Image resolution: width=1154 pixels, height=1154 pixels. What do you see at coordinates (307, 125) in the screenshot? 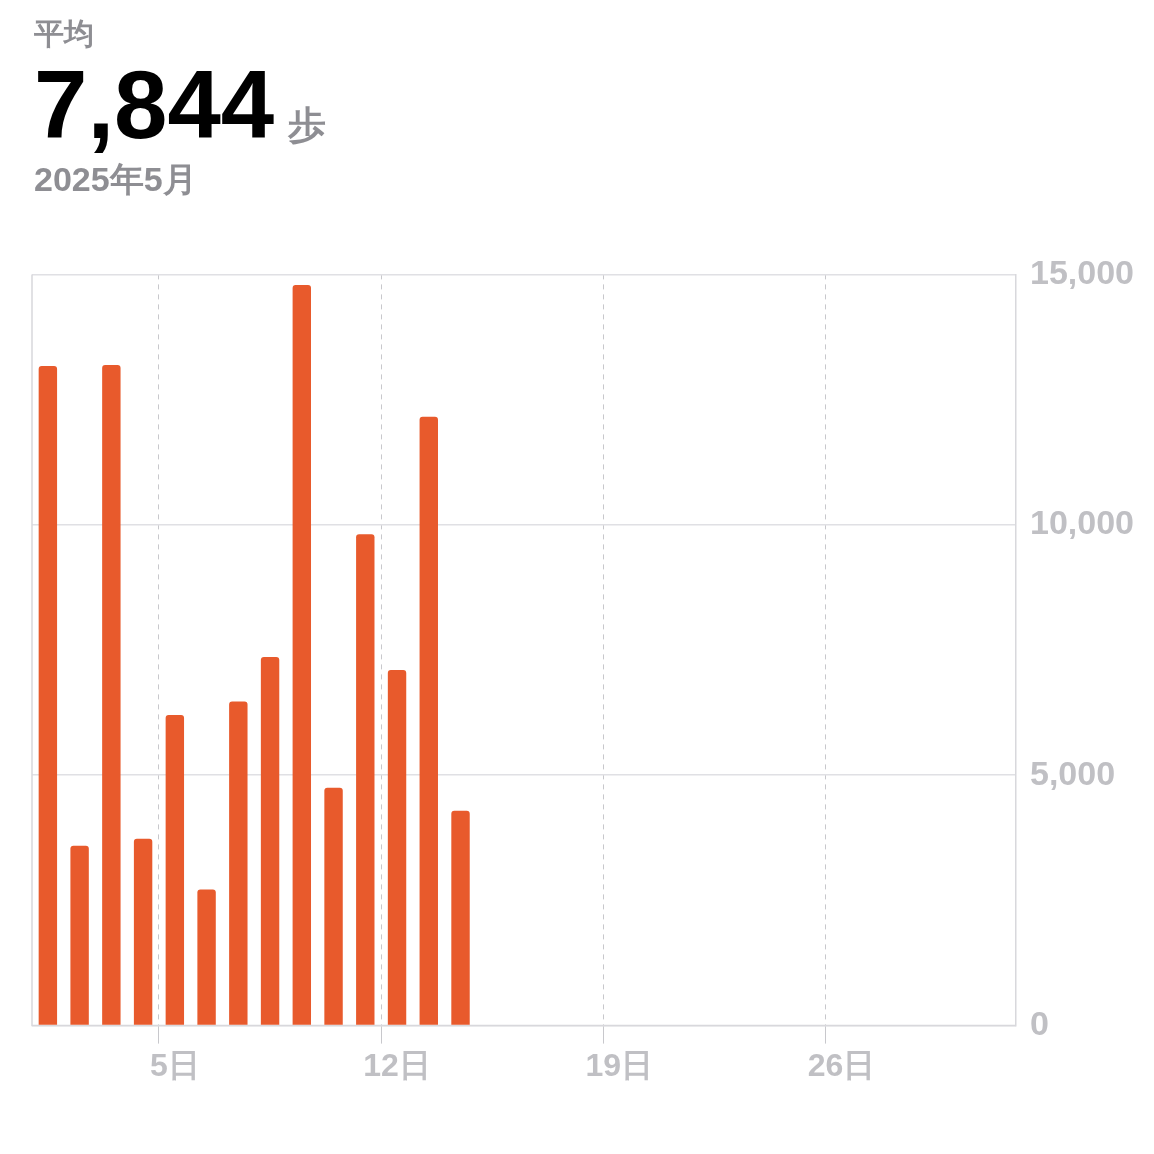
I see `text: 歩` at bounding box center [307, 125].